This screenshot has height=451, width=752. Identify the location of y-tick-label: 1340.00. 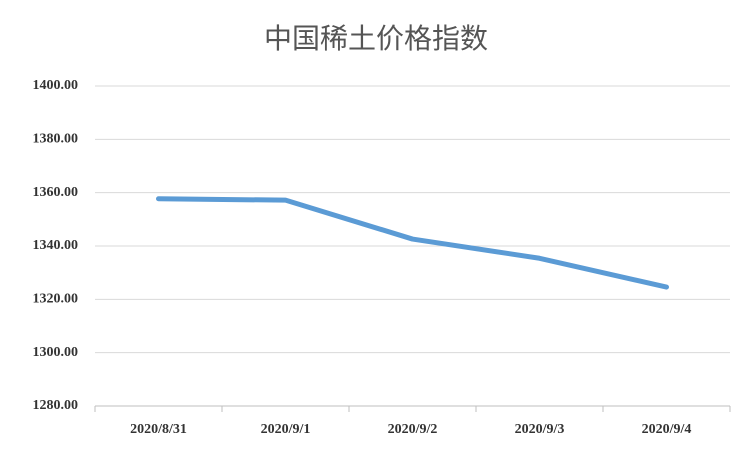
(56, 245).